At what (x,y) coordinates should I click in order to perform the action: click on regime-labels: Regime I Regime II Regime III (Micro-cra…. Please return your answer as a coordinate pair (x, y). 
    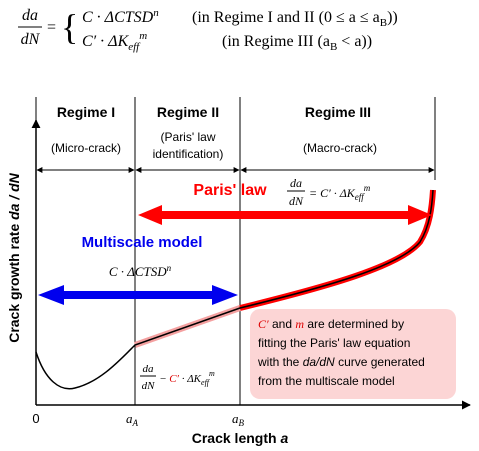
    Looking at the image, I should click on (214, 132).